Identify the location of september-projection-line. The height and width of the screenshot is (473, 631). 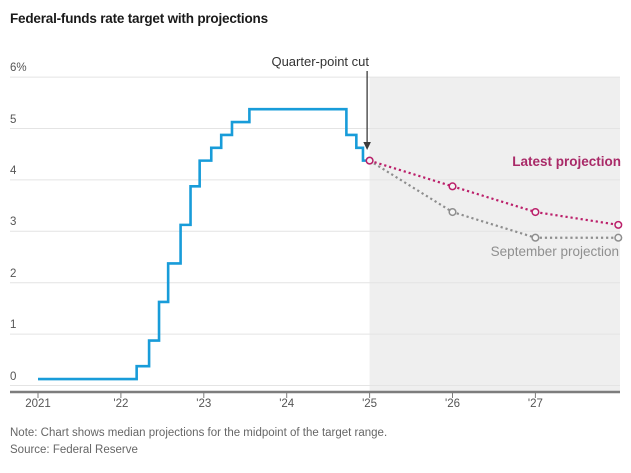
(494, 199).